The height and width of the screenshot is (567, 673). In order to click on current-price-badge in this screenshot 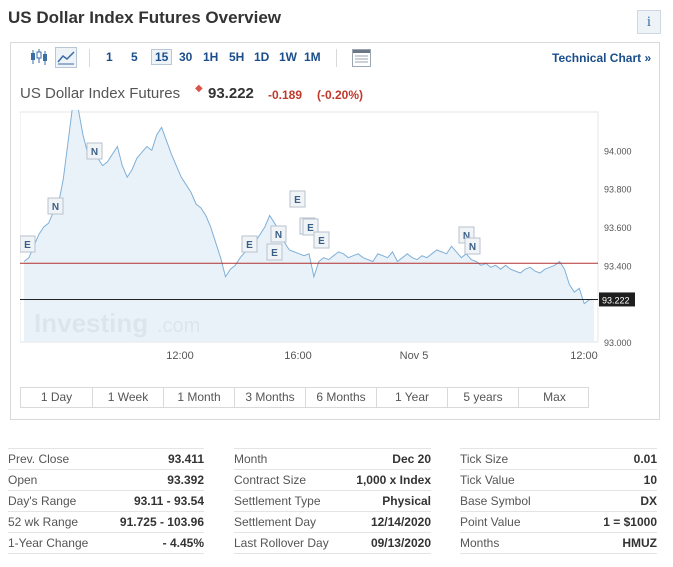, I will do `click(617, 299)`.